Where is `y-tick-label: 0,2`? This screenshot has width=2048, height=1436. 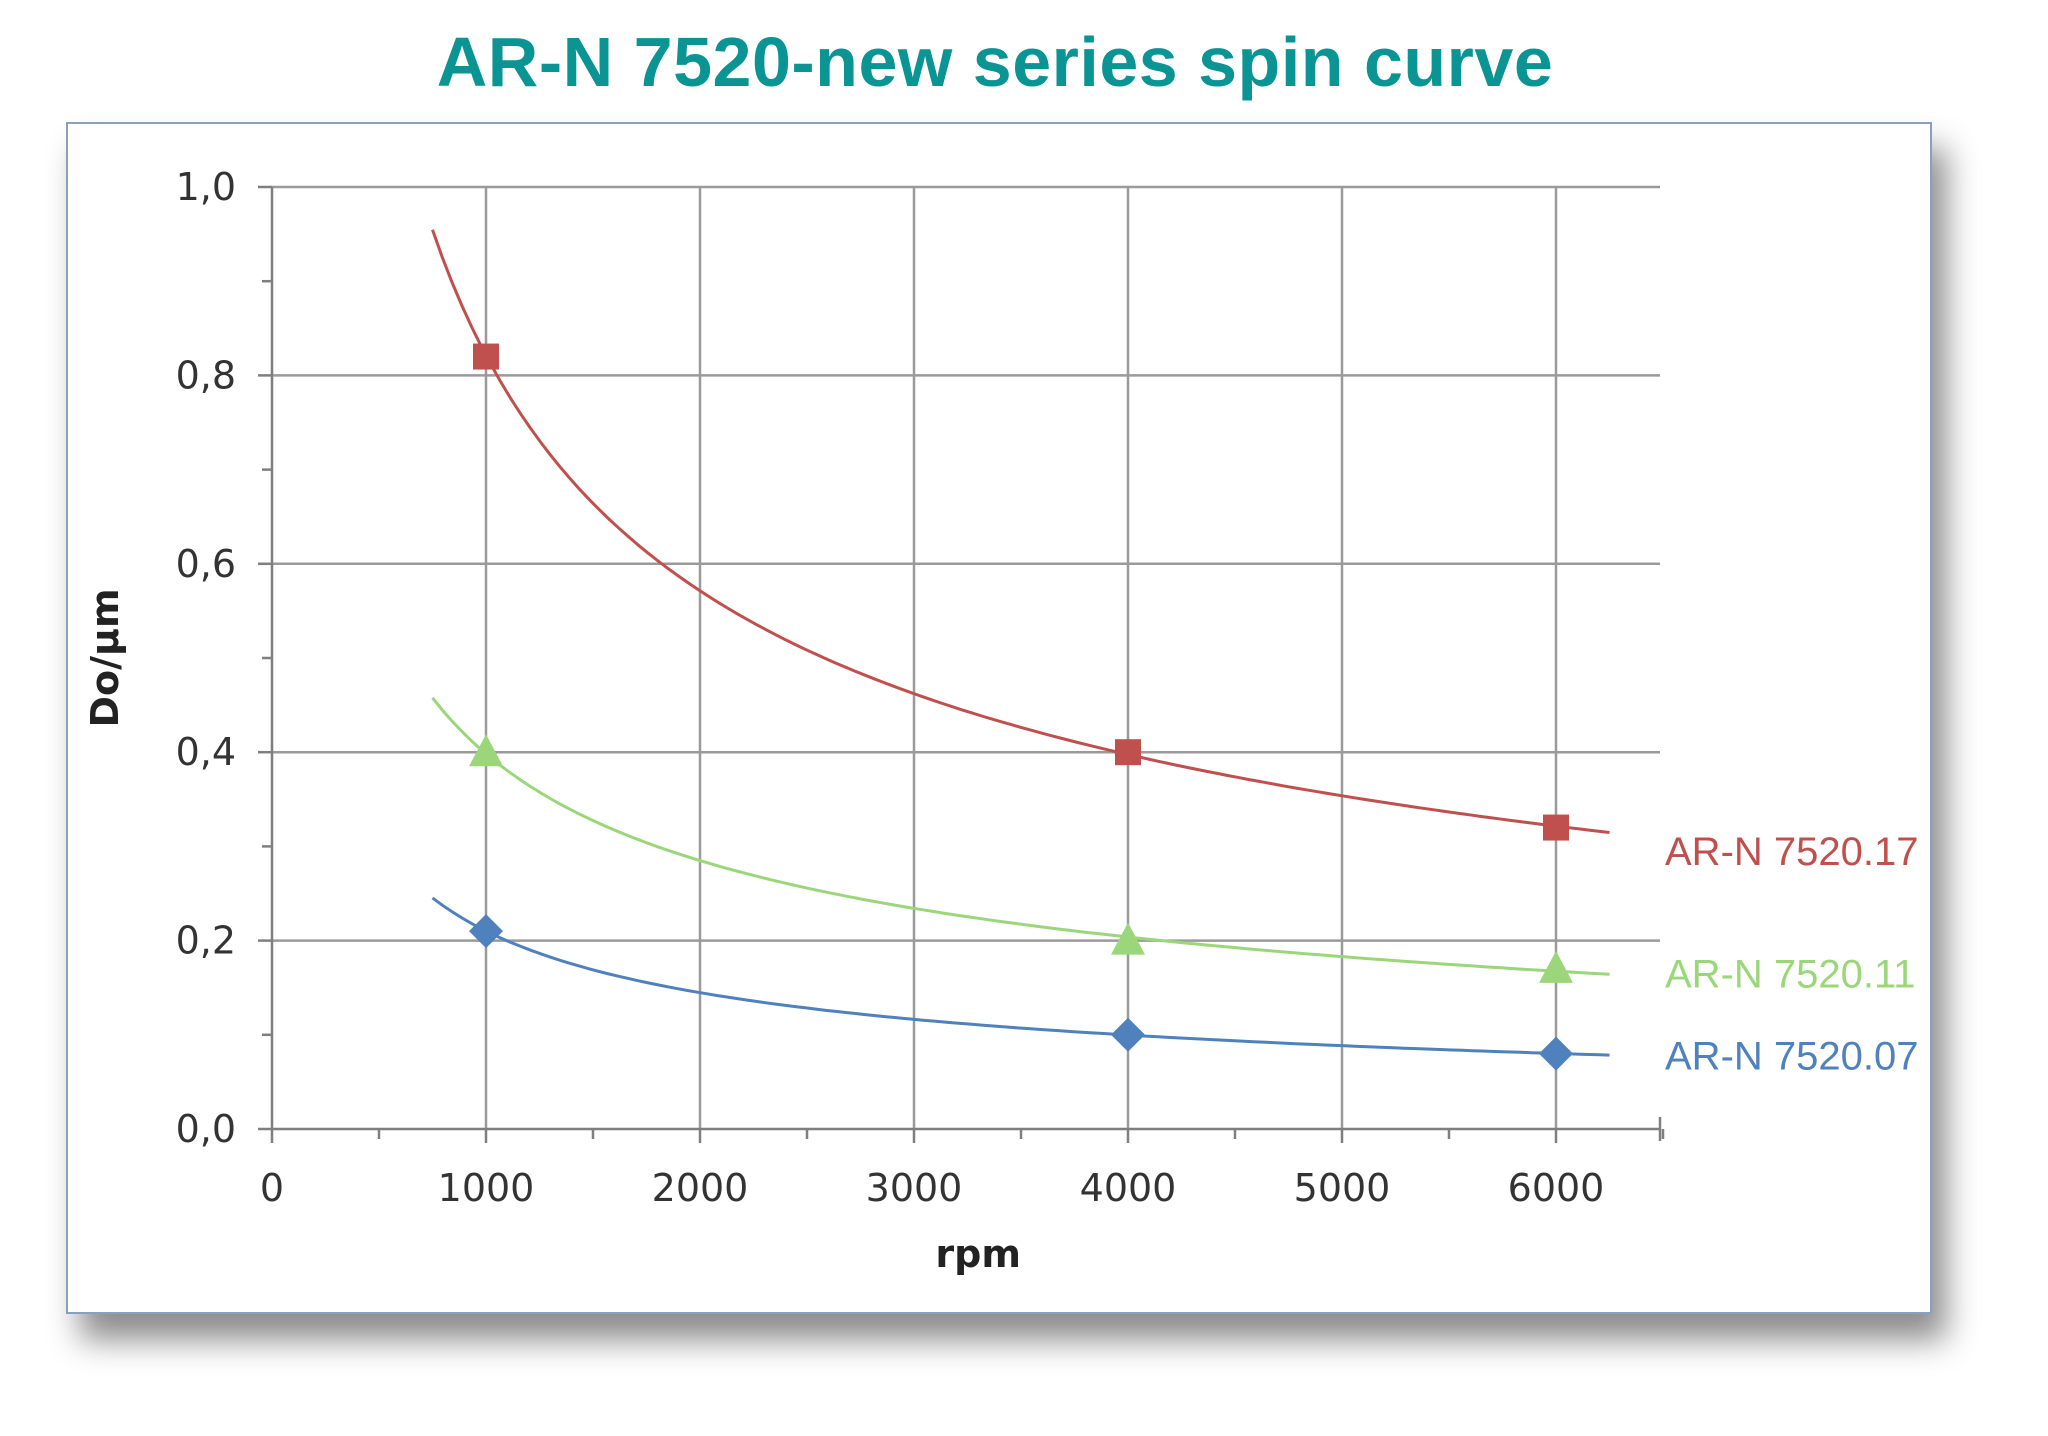
y-tick-label: 0,2 is located at coordinates (206, 941).